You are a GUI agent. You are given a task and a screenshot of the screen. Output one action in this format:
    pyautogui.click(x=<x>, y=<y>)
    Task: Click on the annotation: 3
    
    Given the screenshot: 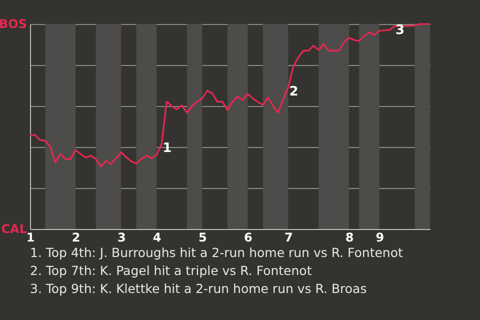 What is the action you would take?
    pyautogui.click(x=400, y=30)
    